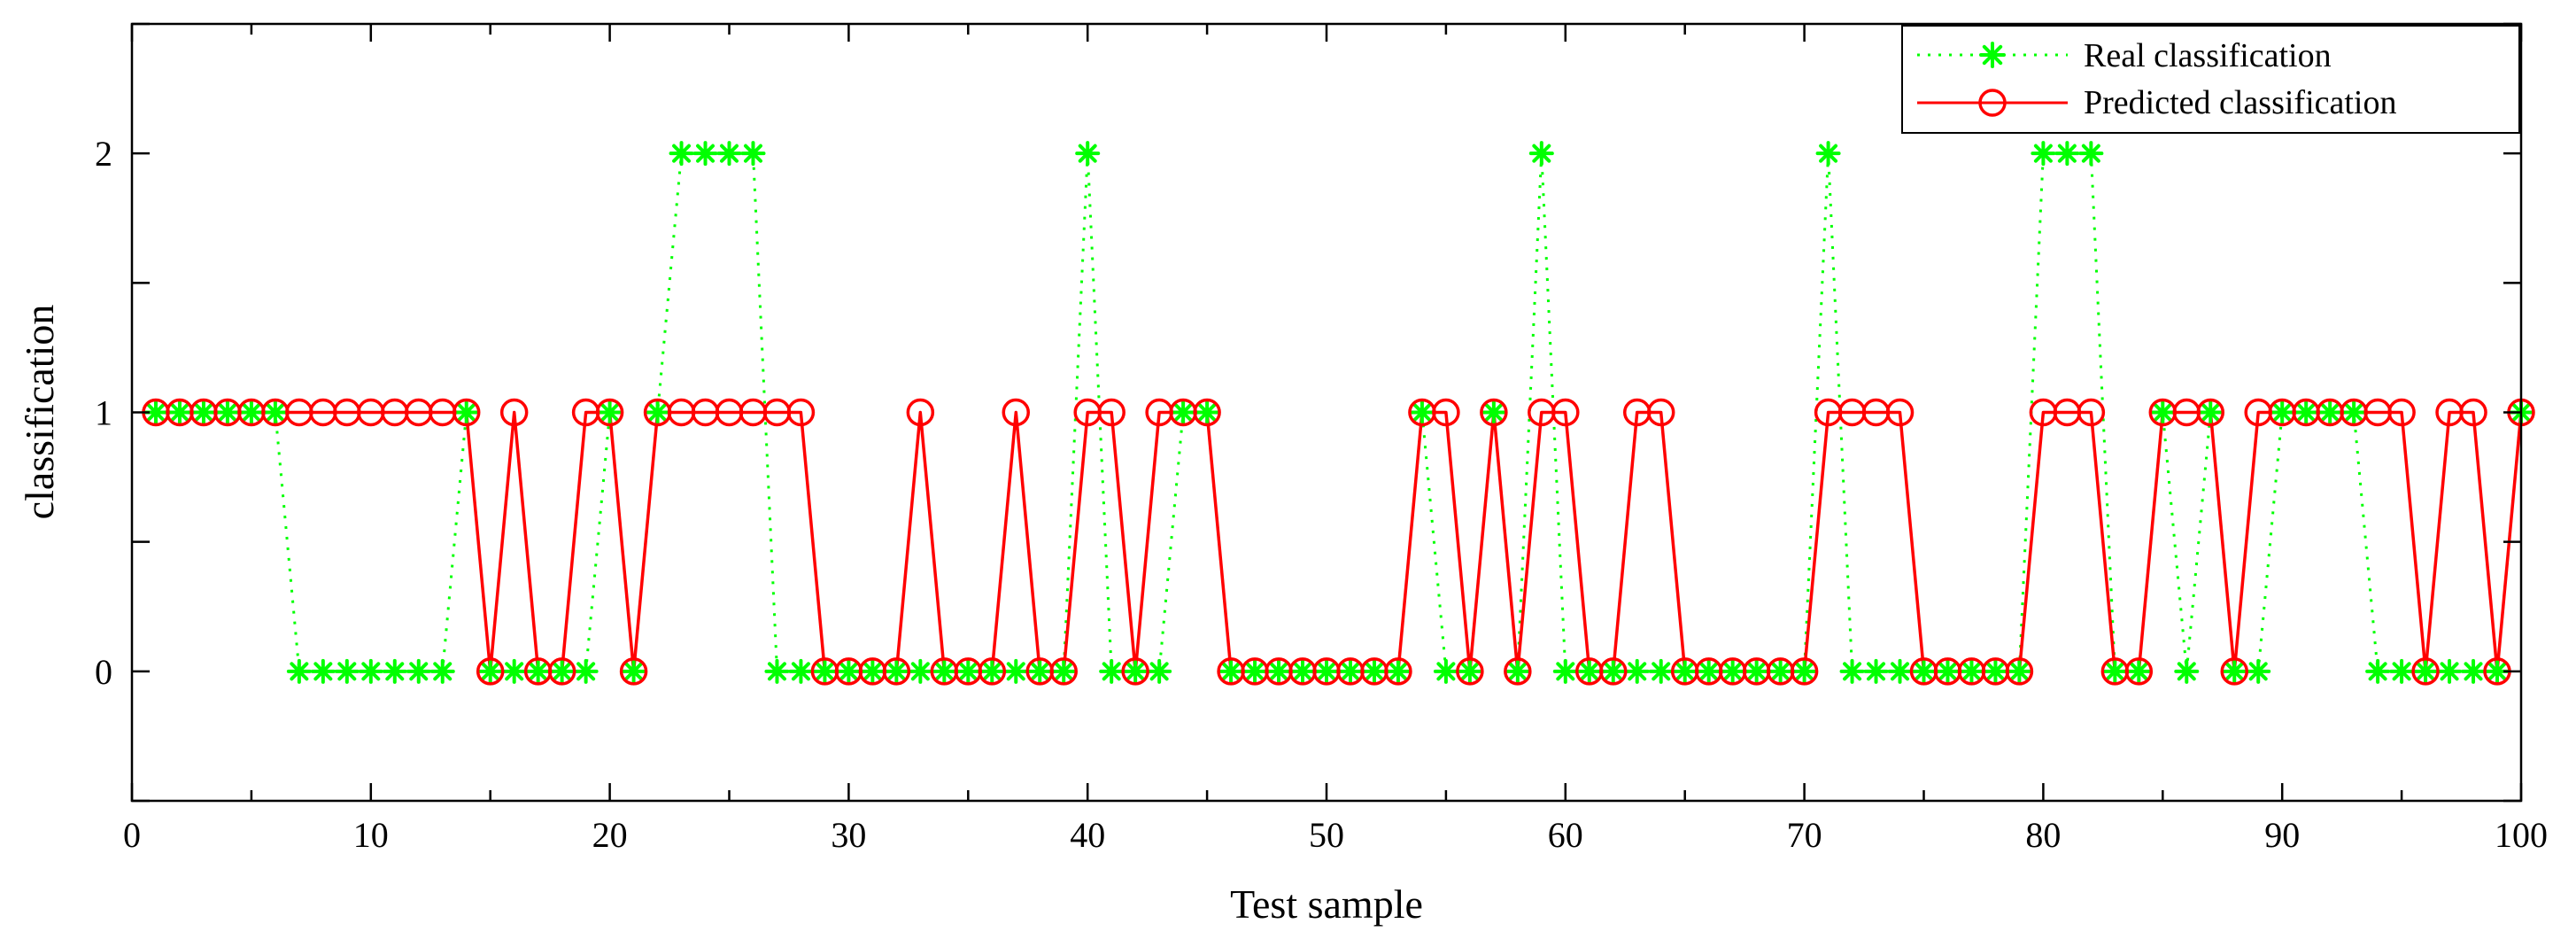 The height and width of the screenshot is (947, 2576). Describe the element at coordinates (103, 672) in the screenshot. I see `y-tick-label: 0` at that location.